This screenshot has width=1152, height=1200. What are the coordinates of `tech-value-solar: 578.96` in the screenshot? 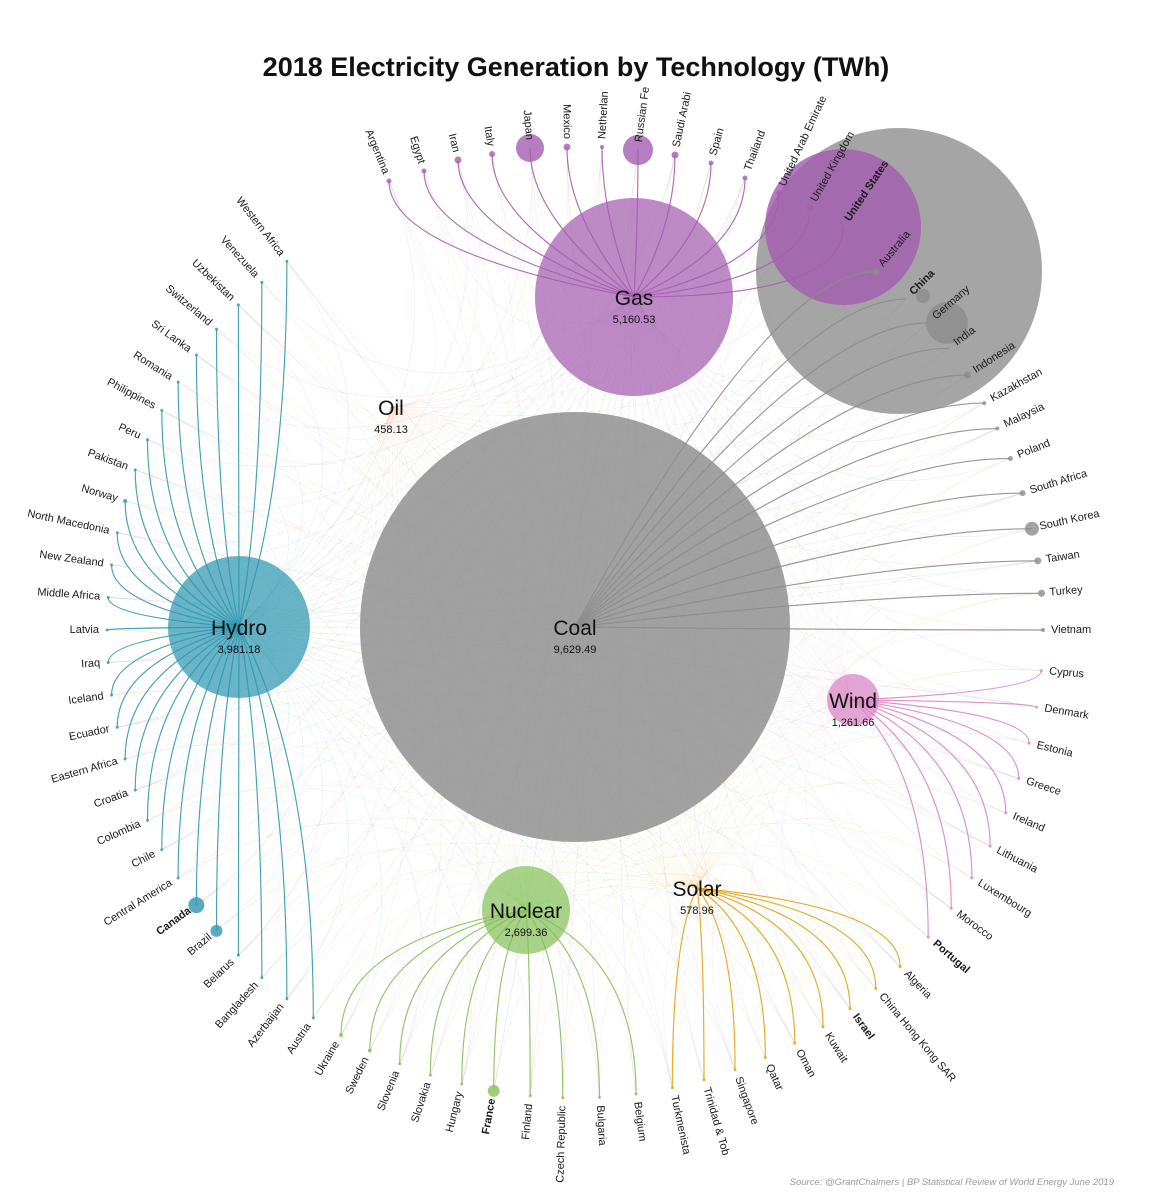 It's located at (697, 911).